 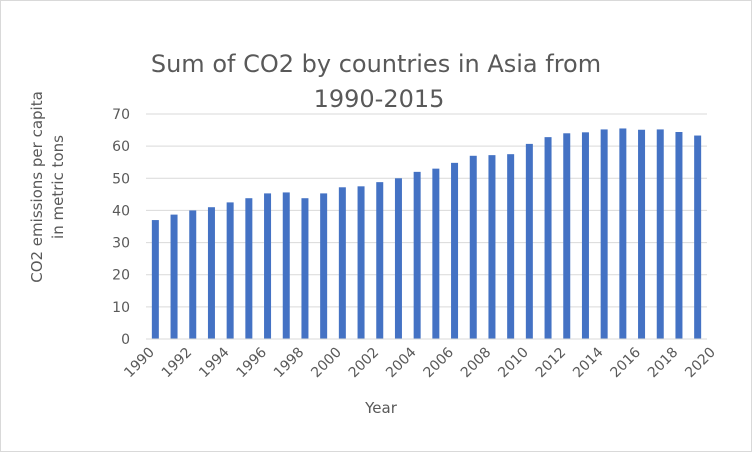 I want to click on bar-2001, so click(x=361, y=262).